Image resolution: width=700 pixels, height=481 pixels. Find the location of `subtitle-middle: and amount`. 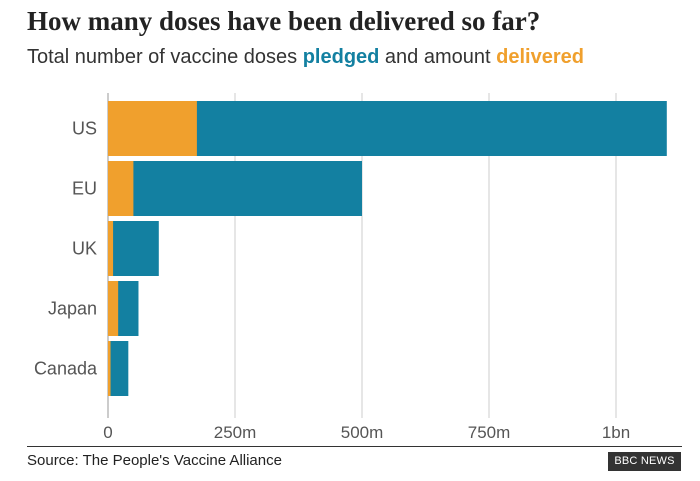

subtitle-middle: and amount is located at coordinates (438, 57).